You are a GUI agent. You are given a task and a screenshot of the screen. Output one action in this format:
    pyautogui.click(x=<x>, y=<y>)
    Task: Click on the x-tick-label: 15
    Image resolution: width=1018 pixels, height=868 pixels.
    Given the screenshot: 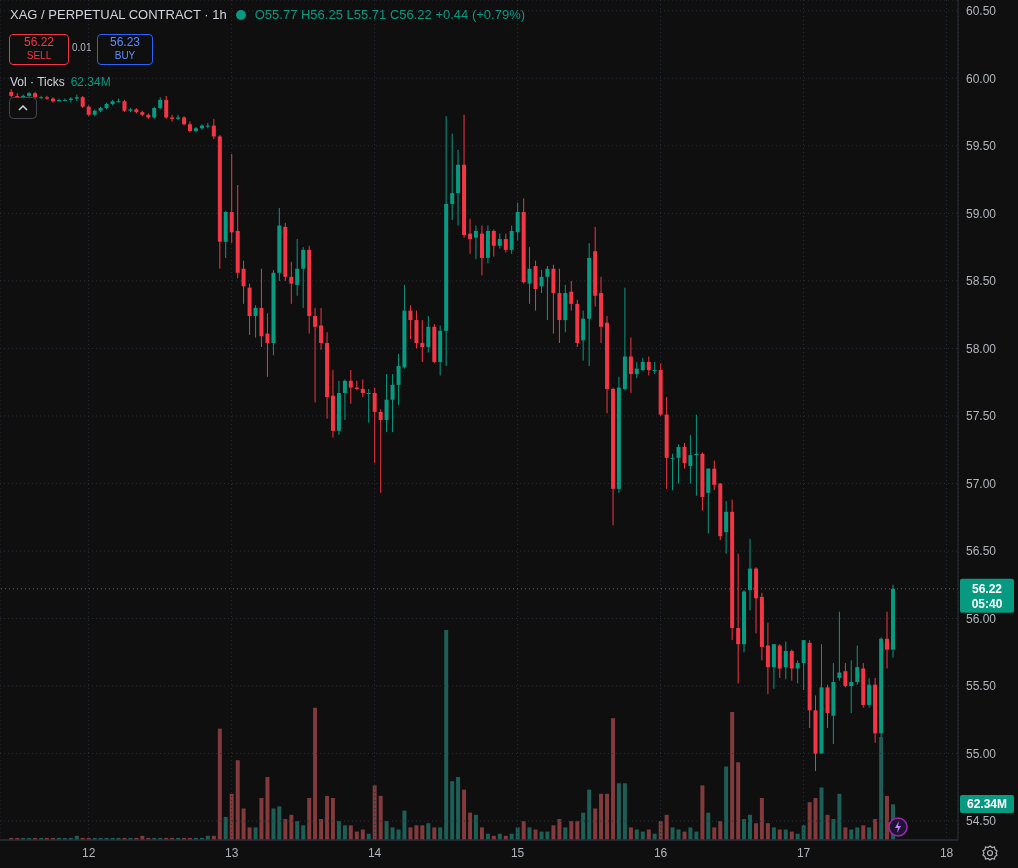 What is the action you would take?
    pyautogui.click(x=517, y=852)
    